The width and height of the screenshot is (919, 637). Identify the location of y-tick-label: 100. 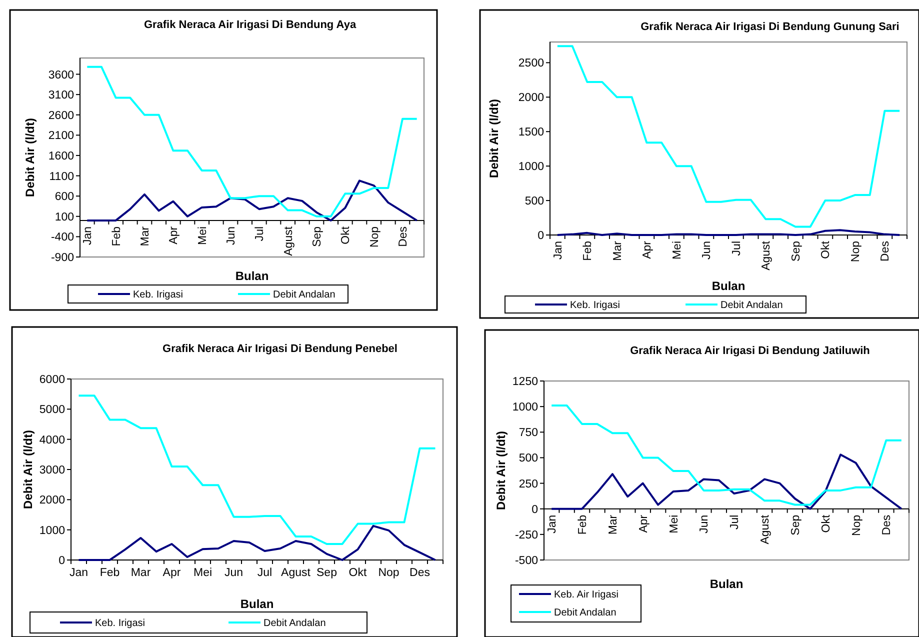
(64, 217).